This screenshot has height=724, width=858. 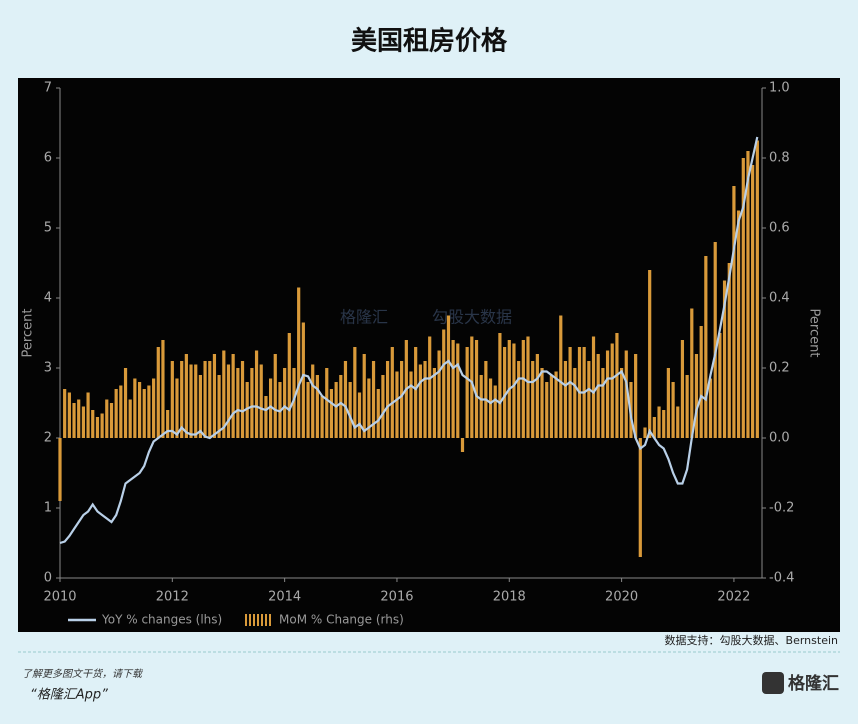 I want to click on y-tick-label: 2, so click(x=48, y=438).